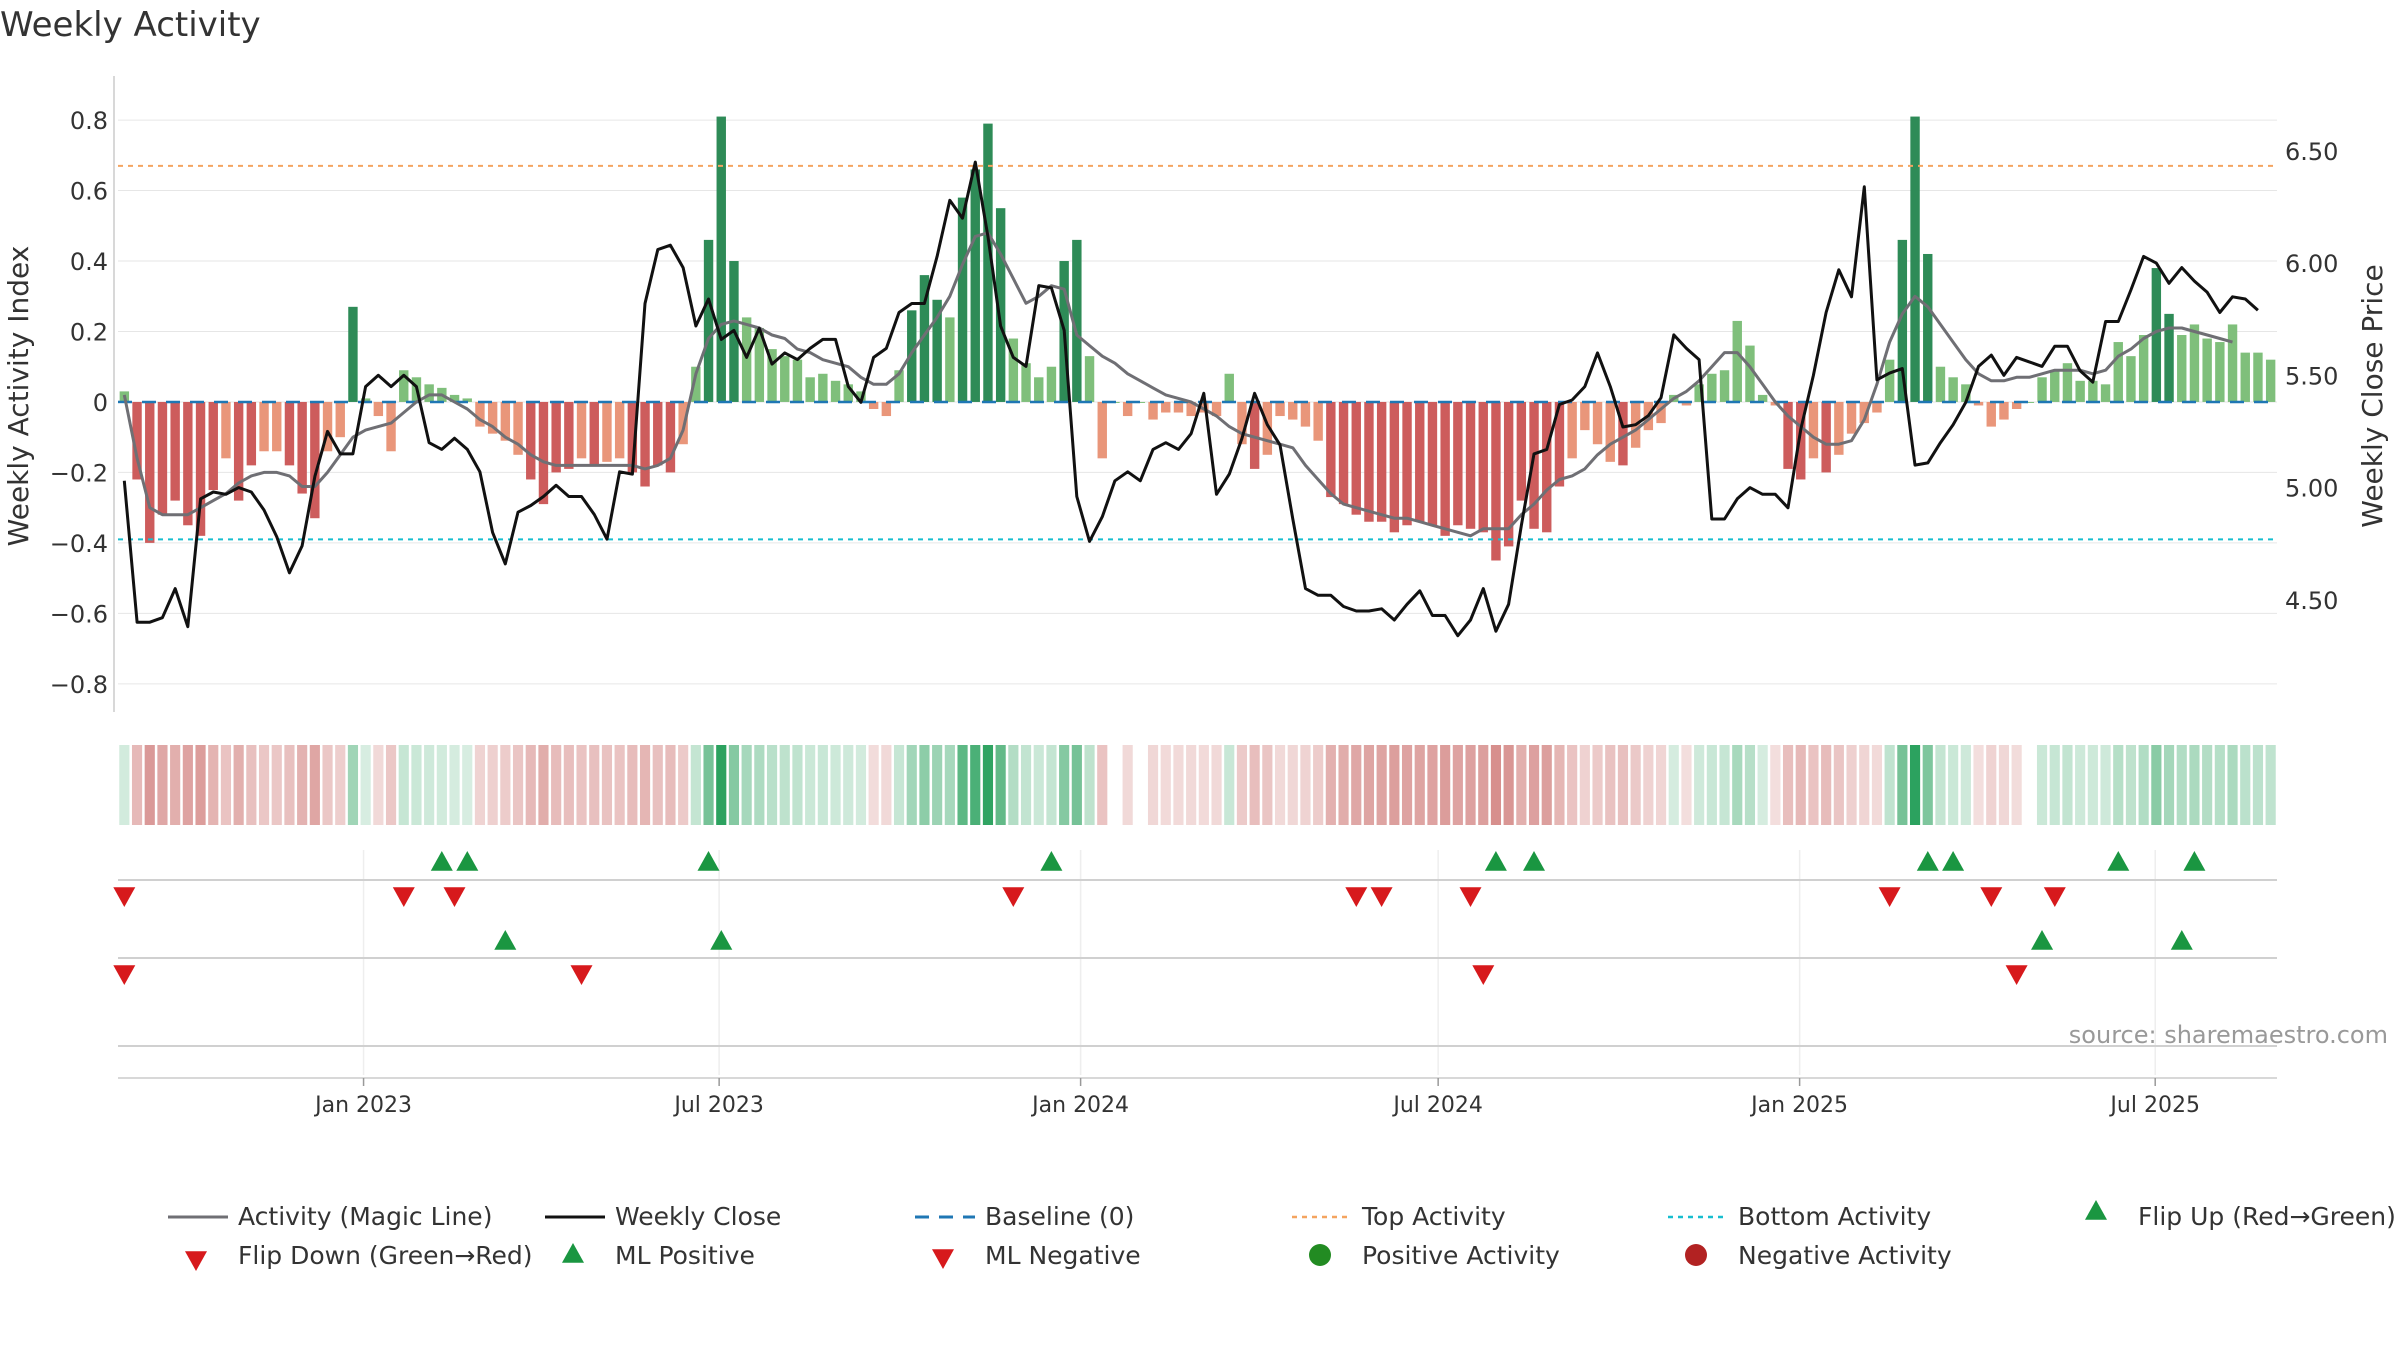  Describe the element at coordinates (685, 1255) in the screenshot. I see `legend-label: ML Positive` at that location.